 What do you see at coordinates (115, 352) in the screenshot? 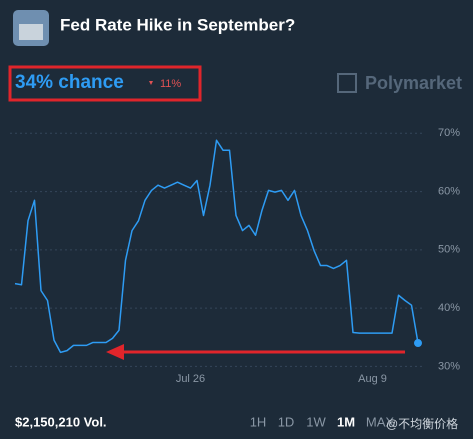
I see `annotation-arrowhead` at bounding box center [115, 352].